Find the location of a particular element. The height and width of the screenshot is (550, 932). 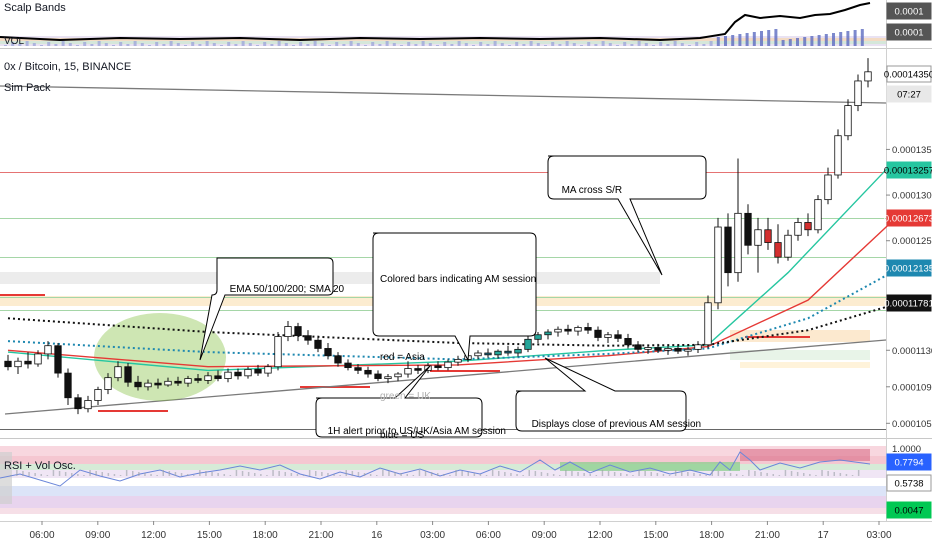

x-tick-label: 03:00 is located at coordinates (878, 535).